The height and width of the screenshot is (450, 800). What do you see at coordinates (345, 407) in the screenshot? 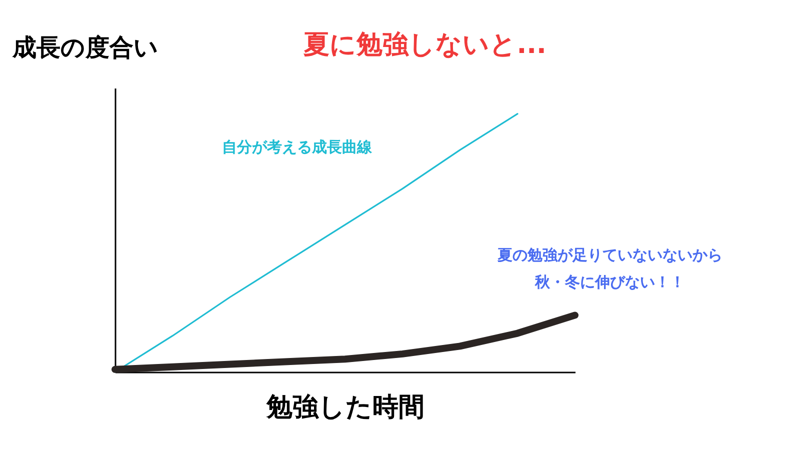
I see `x-axis-title: 勉強した時間` at bounding box center [345, 407].